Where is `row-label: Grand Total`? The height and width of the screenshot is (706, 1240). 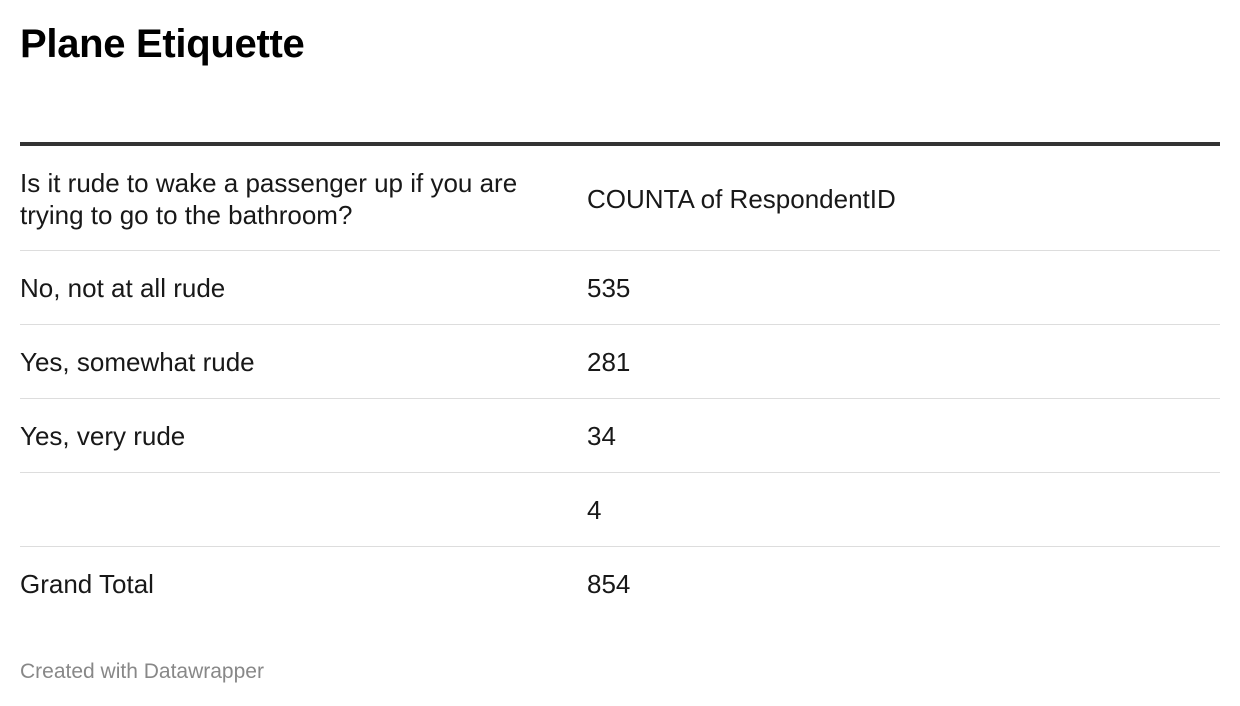 row-label: Grand Total is located at coordinates (87, 583).